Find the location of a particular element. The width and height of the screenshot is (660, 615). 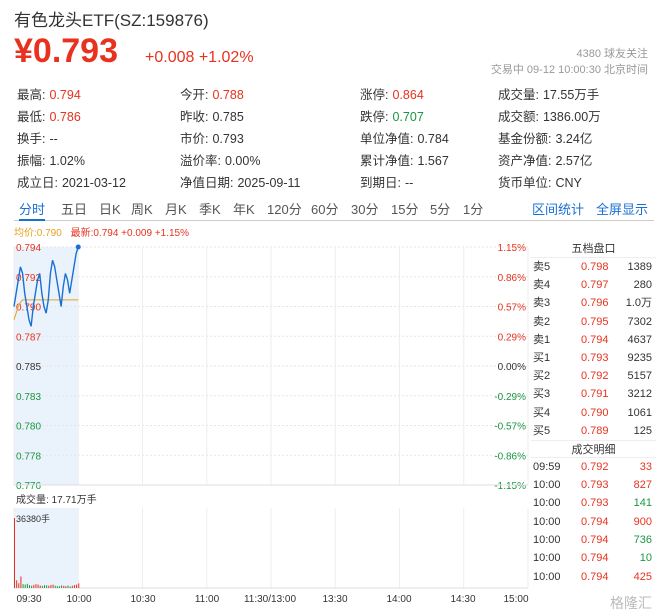

deal-row: 10:00 0.794 10 is located at coordinates (593, 558).